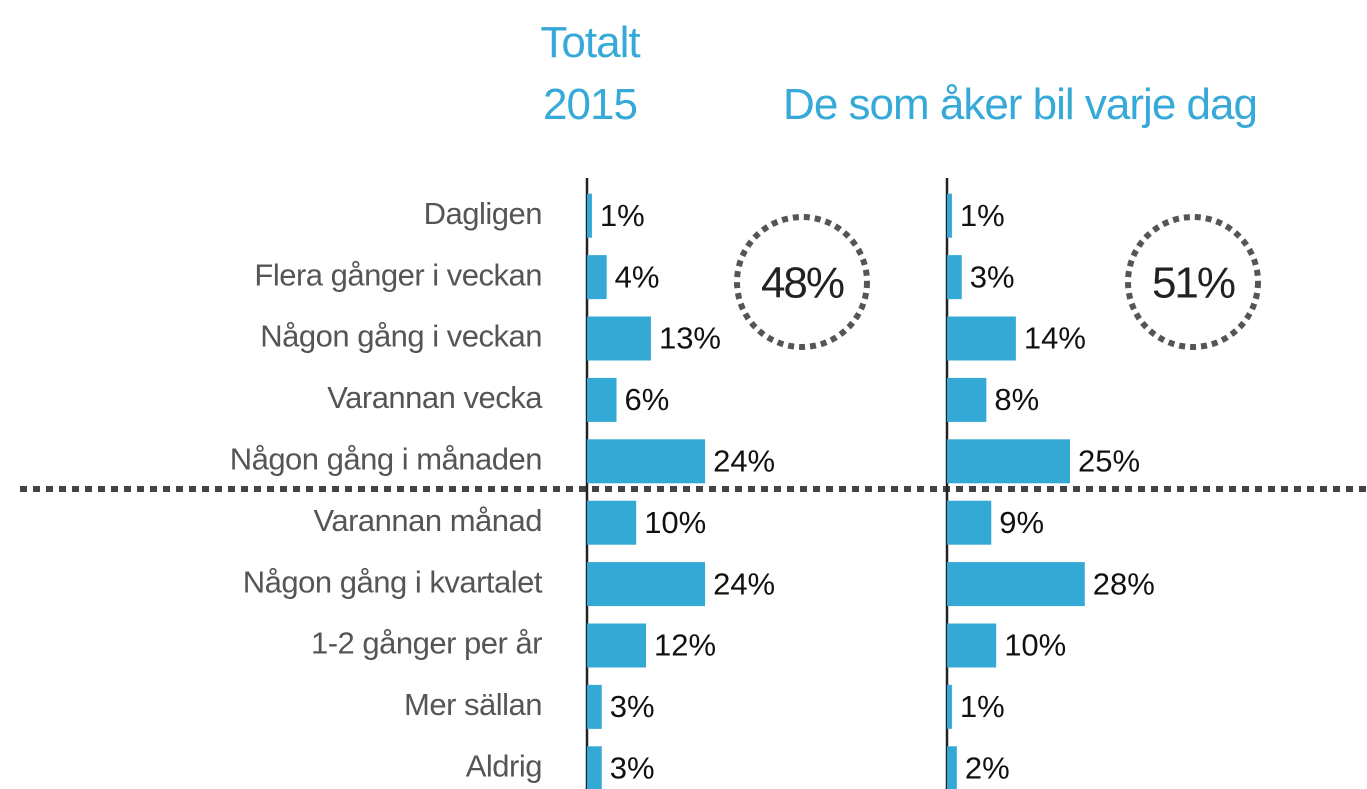 This screenshot has height=789, width=1367. Describe the element at coordinates (690, 338) in the screenshot. I see `value-label: 13%` at that location.